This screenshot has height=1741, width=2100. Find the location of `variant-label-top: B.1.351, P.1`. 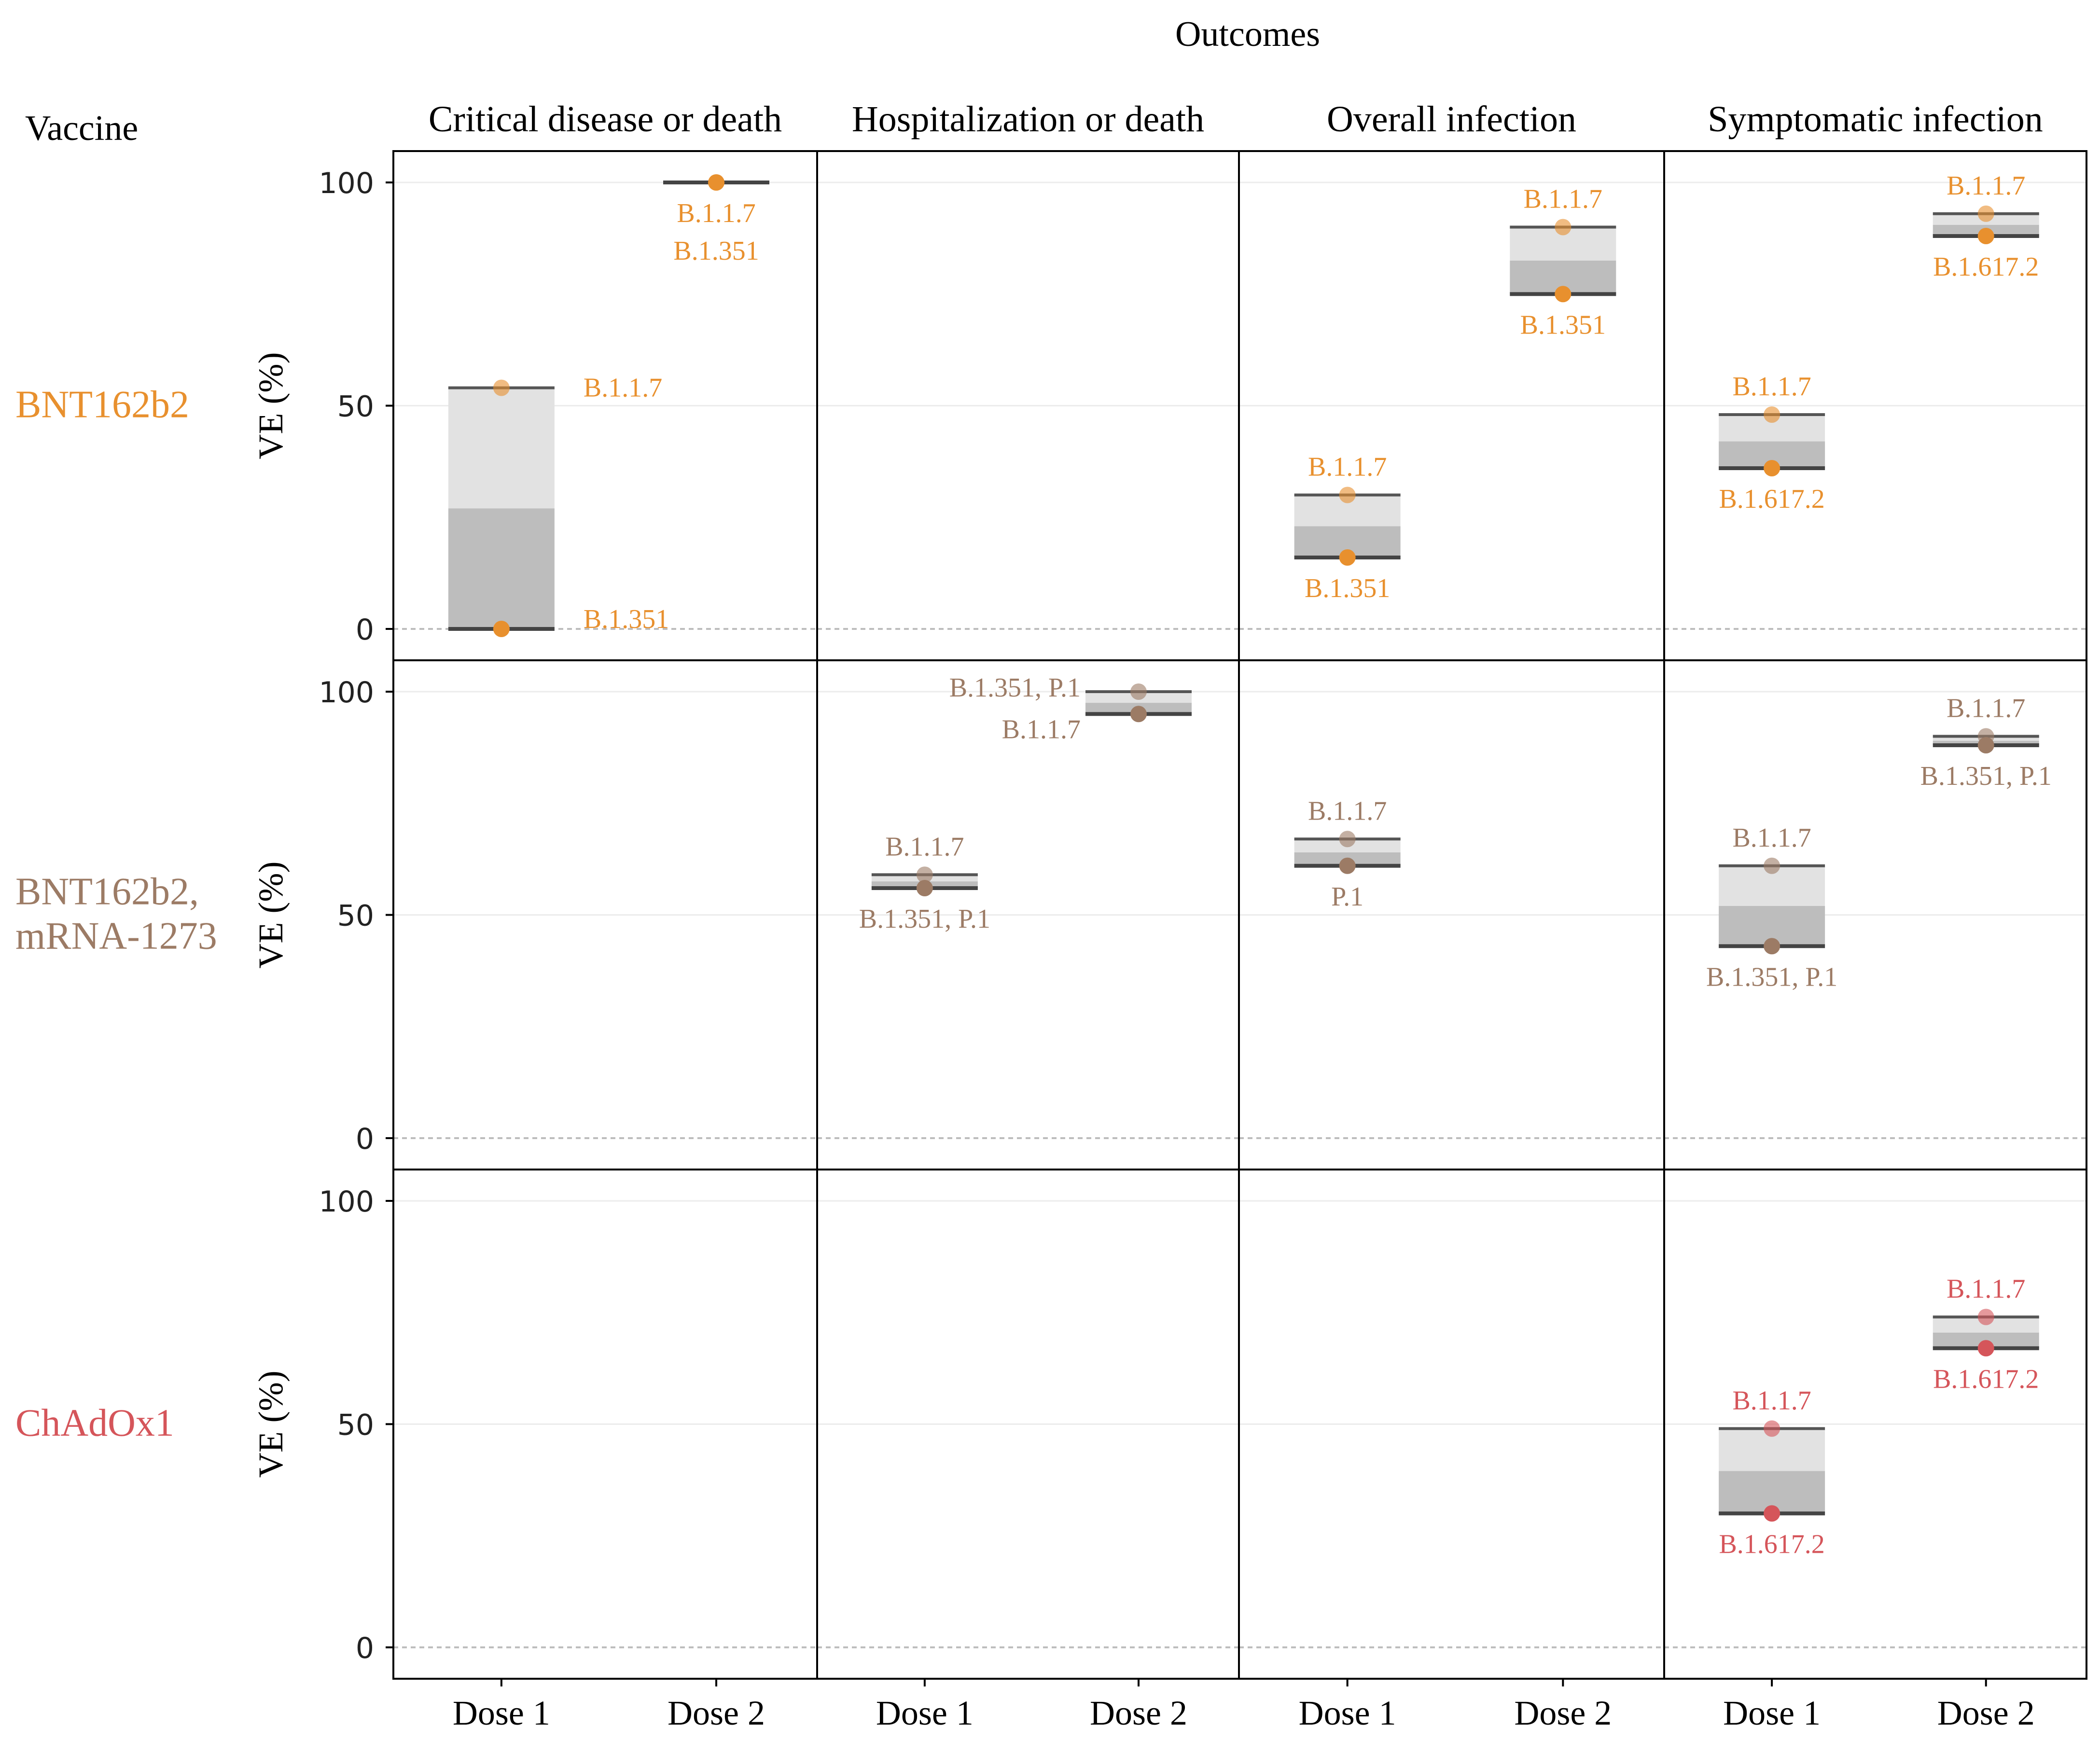

variant-label-top: B.1.351, P.1 is located at coordinates (1015, 688).